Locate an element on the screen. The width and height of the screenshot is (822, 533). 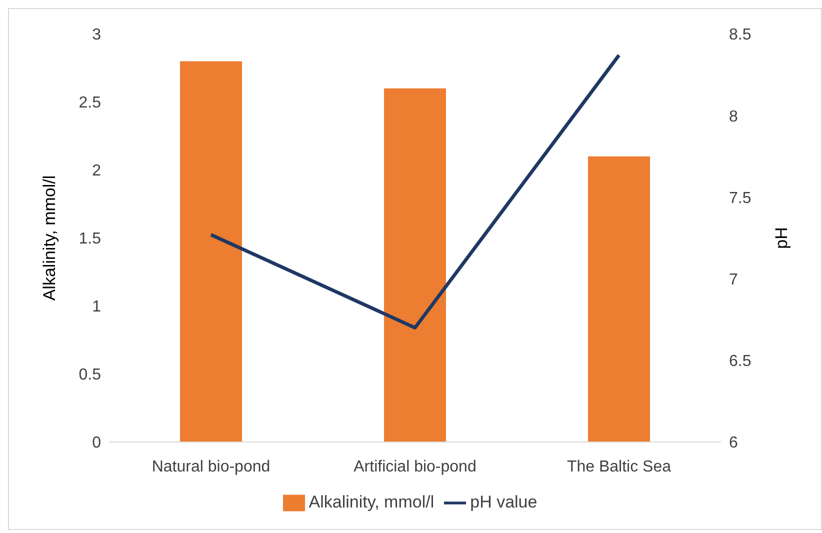
y-tick-label: 0.5 is located at coordinates (90, 375).